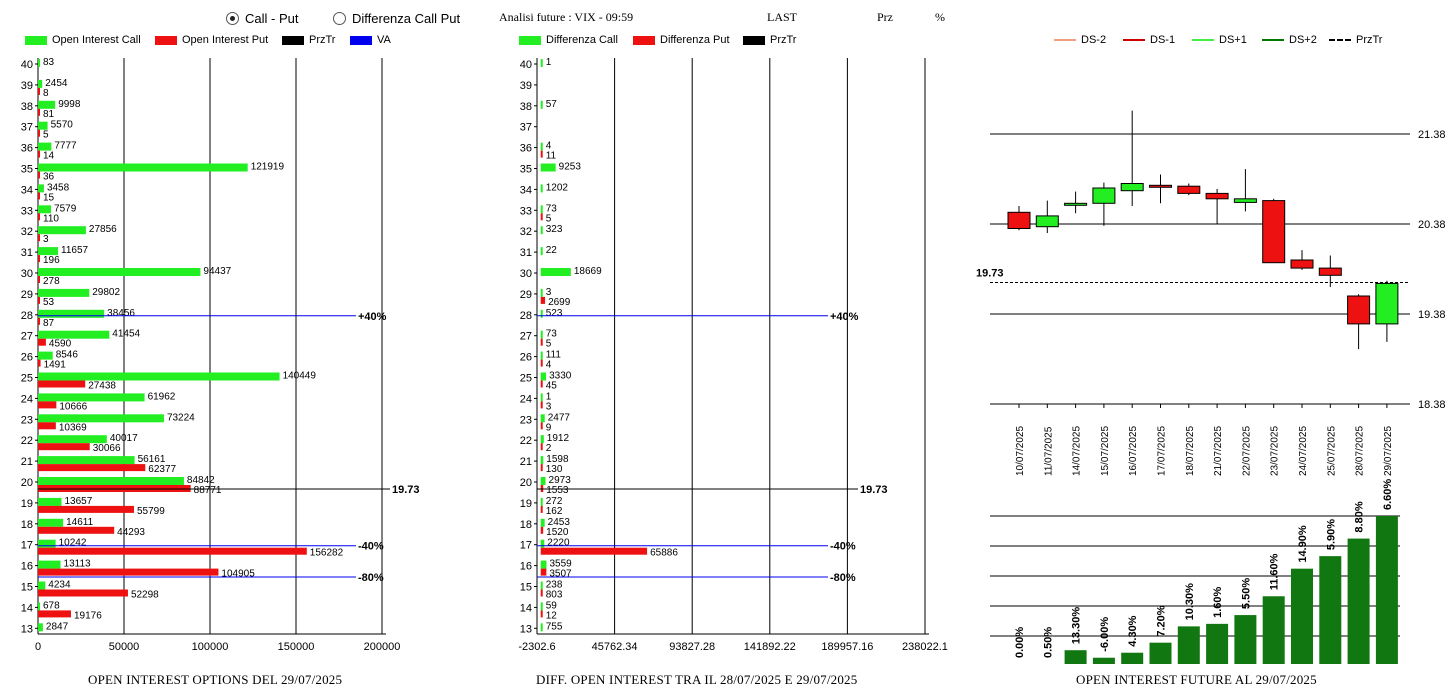 The width and height of the screenshot is (1450, 693). I want to click on oi-strike-label: 24, so click(27, 399).